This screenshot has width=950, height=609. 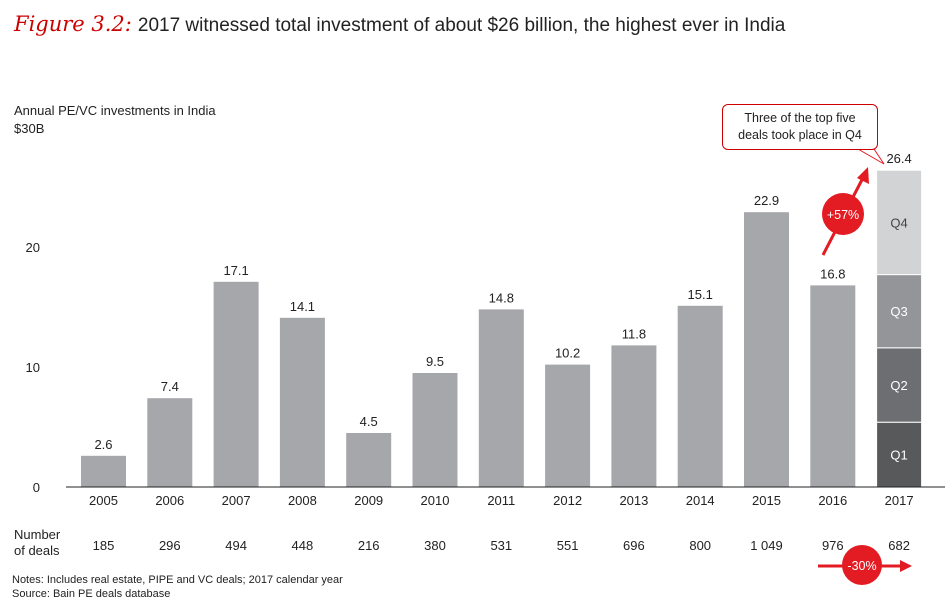 I want to click on bar-value-label: 14.8, so click(x=501, y=297).